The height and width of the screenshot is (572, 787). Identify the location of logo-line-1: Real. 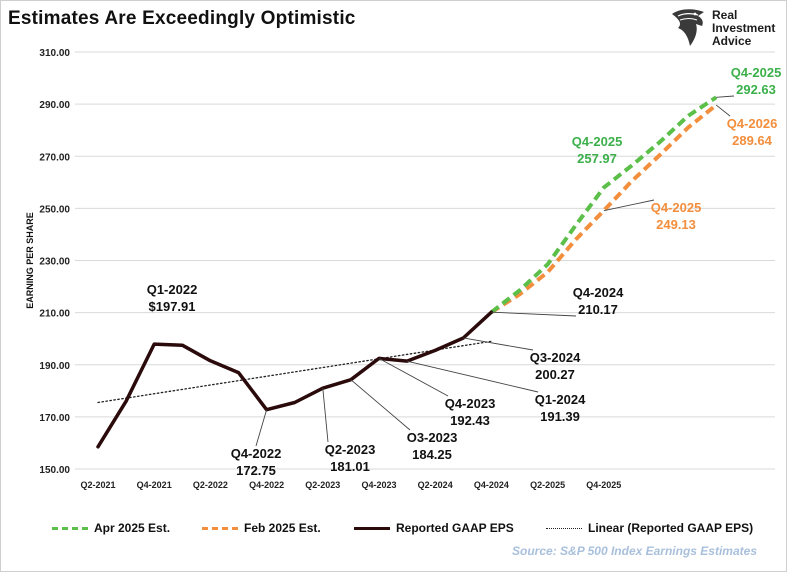
(725, 15).